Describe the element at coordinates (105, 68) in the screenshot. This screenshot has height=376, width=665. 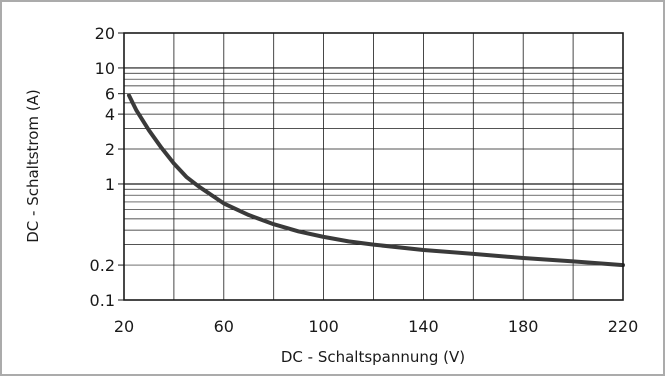
I see `y-tick-label: 10` at that location.